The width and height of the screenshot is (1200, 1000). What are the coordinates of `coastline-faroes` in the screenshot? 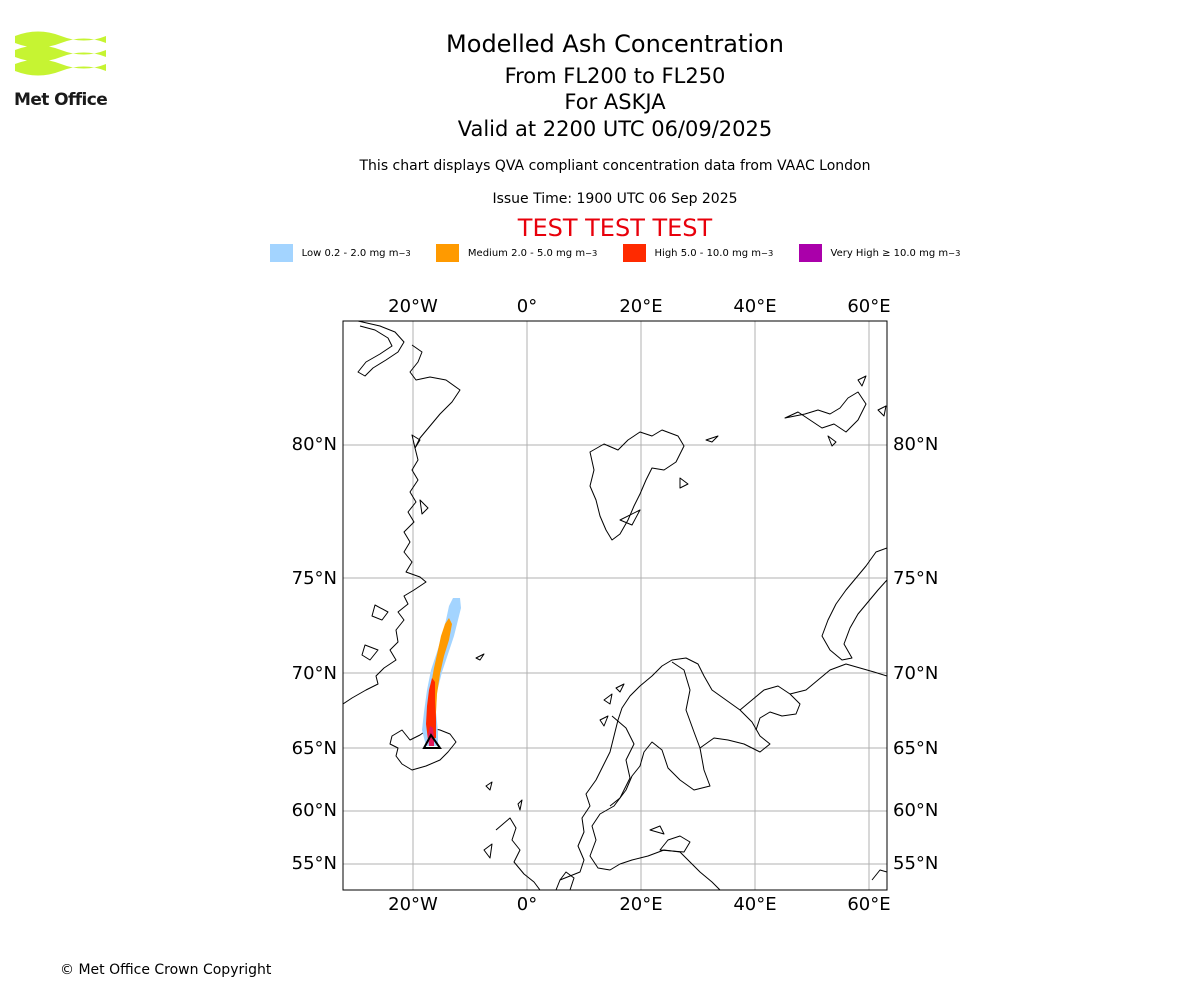 It's located at (504, 796).